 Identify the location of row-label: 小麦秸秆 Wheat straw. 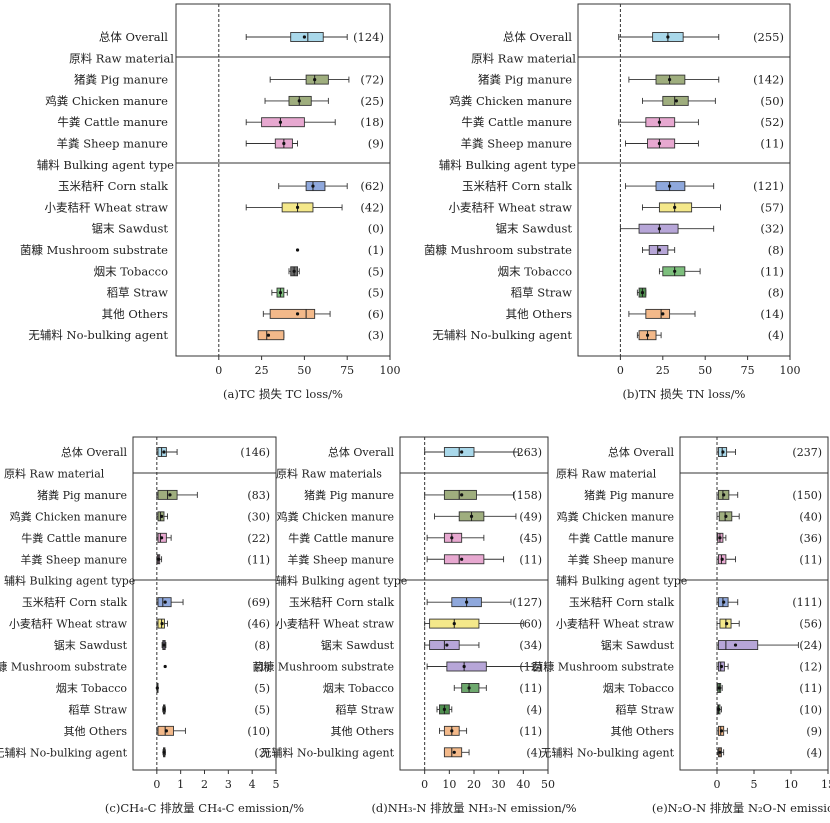
(615, 624).